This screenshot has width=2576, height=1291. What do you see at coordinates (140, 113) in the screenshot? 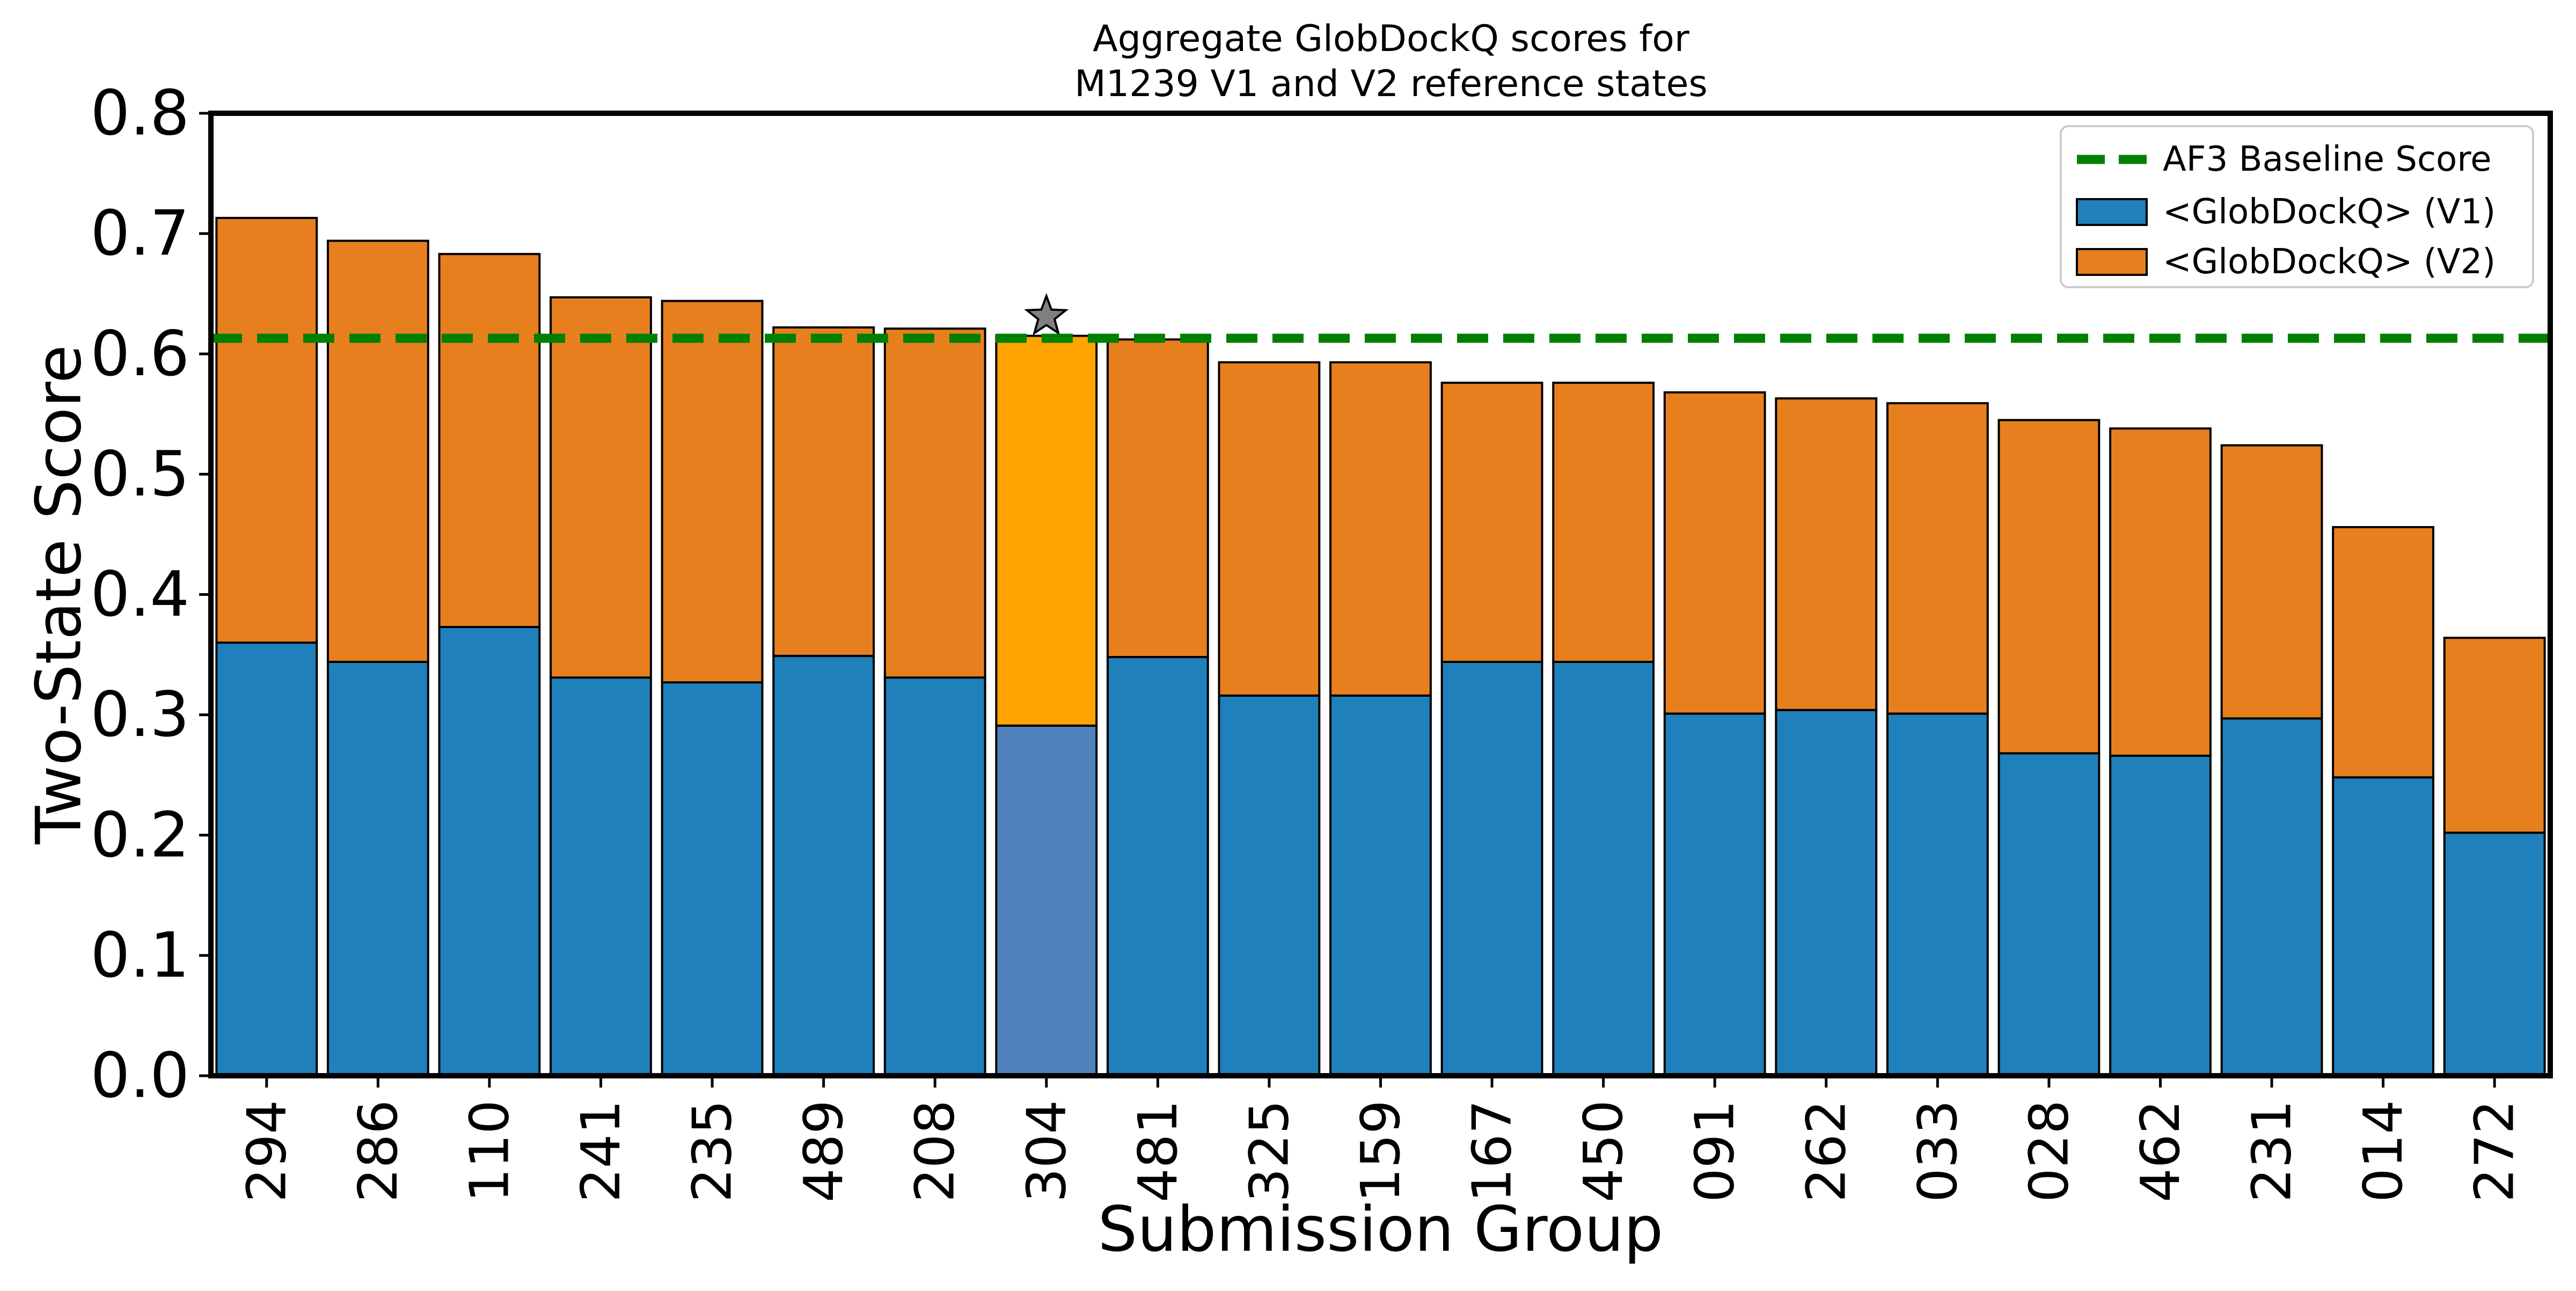
I see `y-tick-label-0.8: 0.8` at bounding box center [140, 113].